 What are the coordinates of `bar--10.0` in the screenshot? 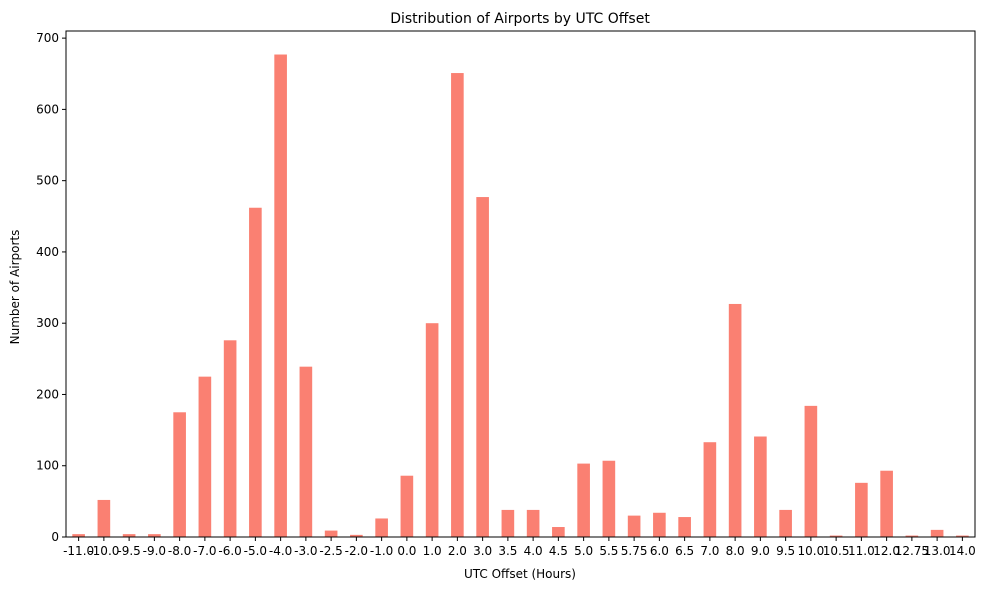 It's located at (104, 518).